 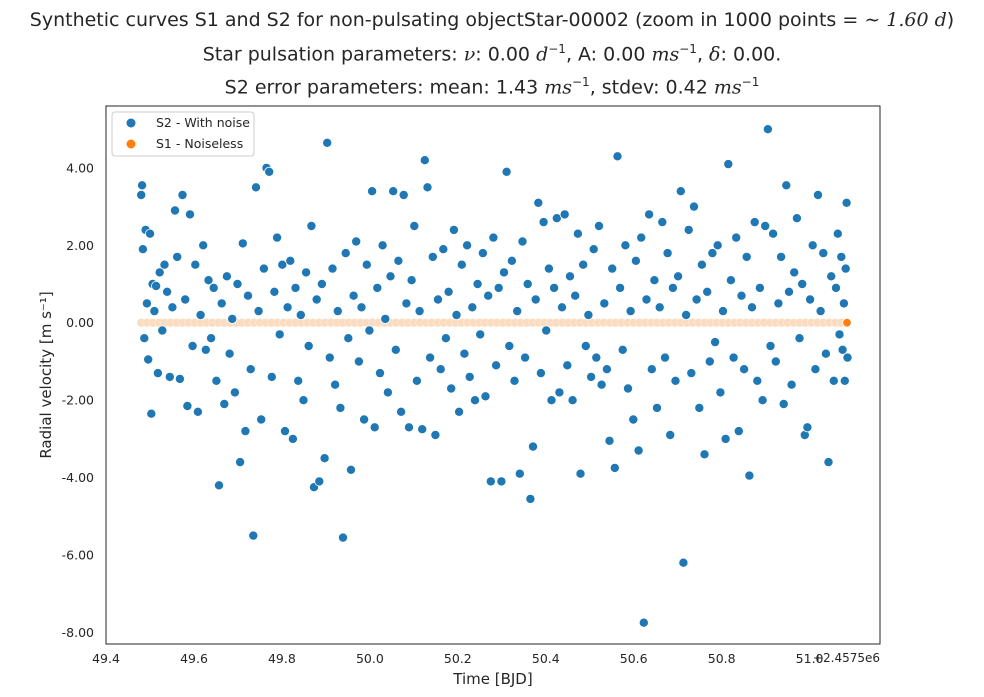 What do you see at coordinates (370, 658) in the screenshot?
I see `x-tick-label: 50.0` at bounding box center [370, 658].